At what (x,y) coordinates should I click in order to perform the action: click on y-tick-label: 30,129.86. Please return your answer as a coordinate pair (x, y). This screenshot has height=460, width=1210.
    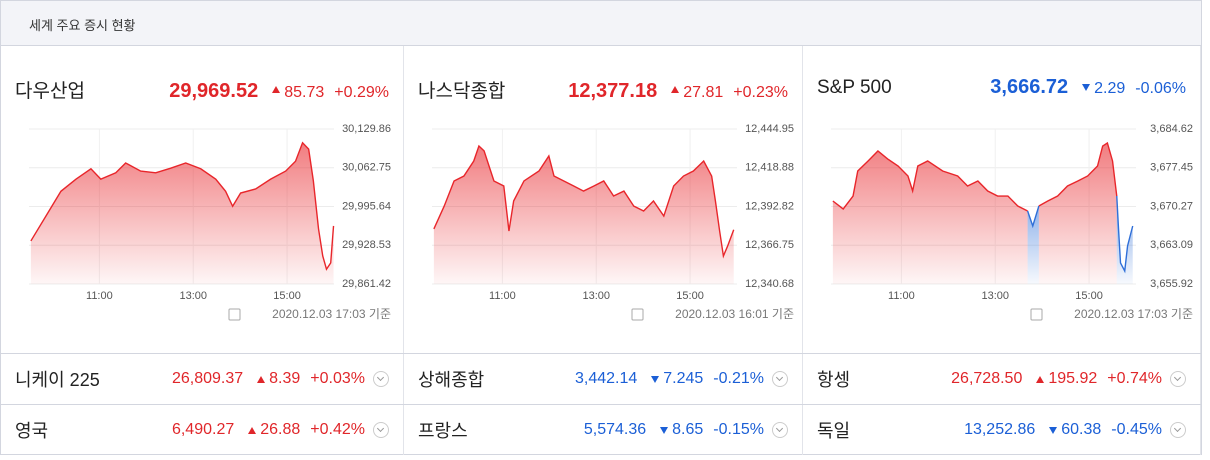
    Looking at the image, I should click on (366, 129).